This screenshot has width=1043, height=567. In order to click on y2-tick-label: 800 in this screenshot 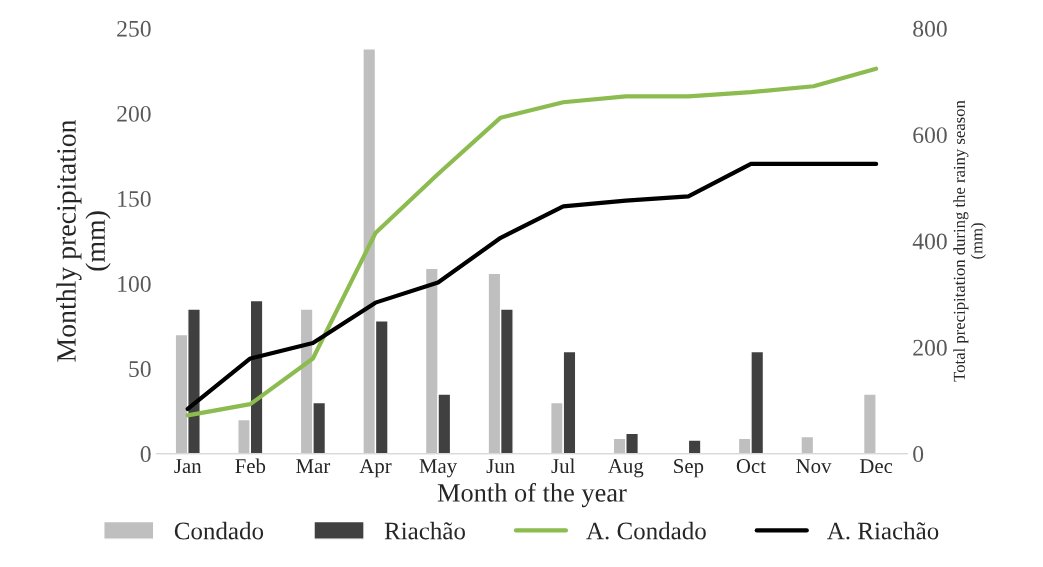, I will do `click(930, 28)`.